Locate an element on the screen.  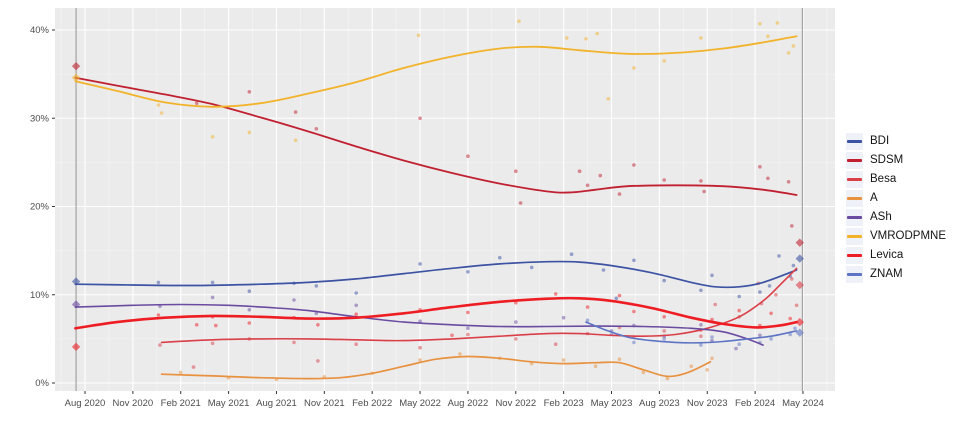
trend-line-vmrodpmne is located at coordinates (436, 71).